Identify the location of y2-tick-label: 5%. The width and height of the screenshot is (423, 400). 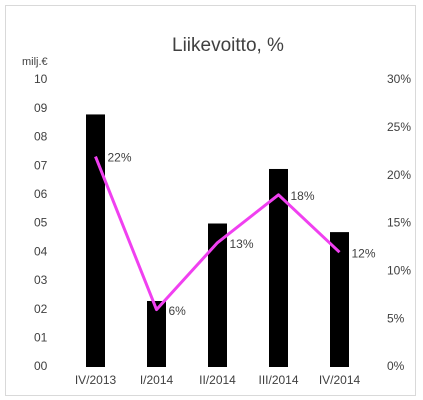
(396, 318).